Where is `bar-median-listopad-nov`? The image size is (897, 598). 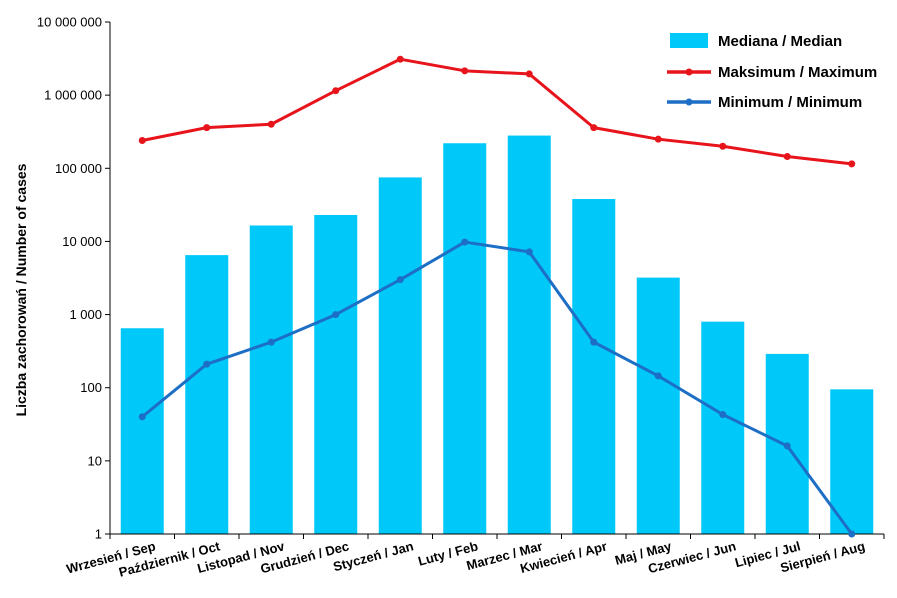 bar-median-listopad-nov is located at coordinates (271, 379).